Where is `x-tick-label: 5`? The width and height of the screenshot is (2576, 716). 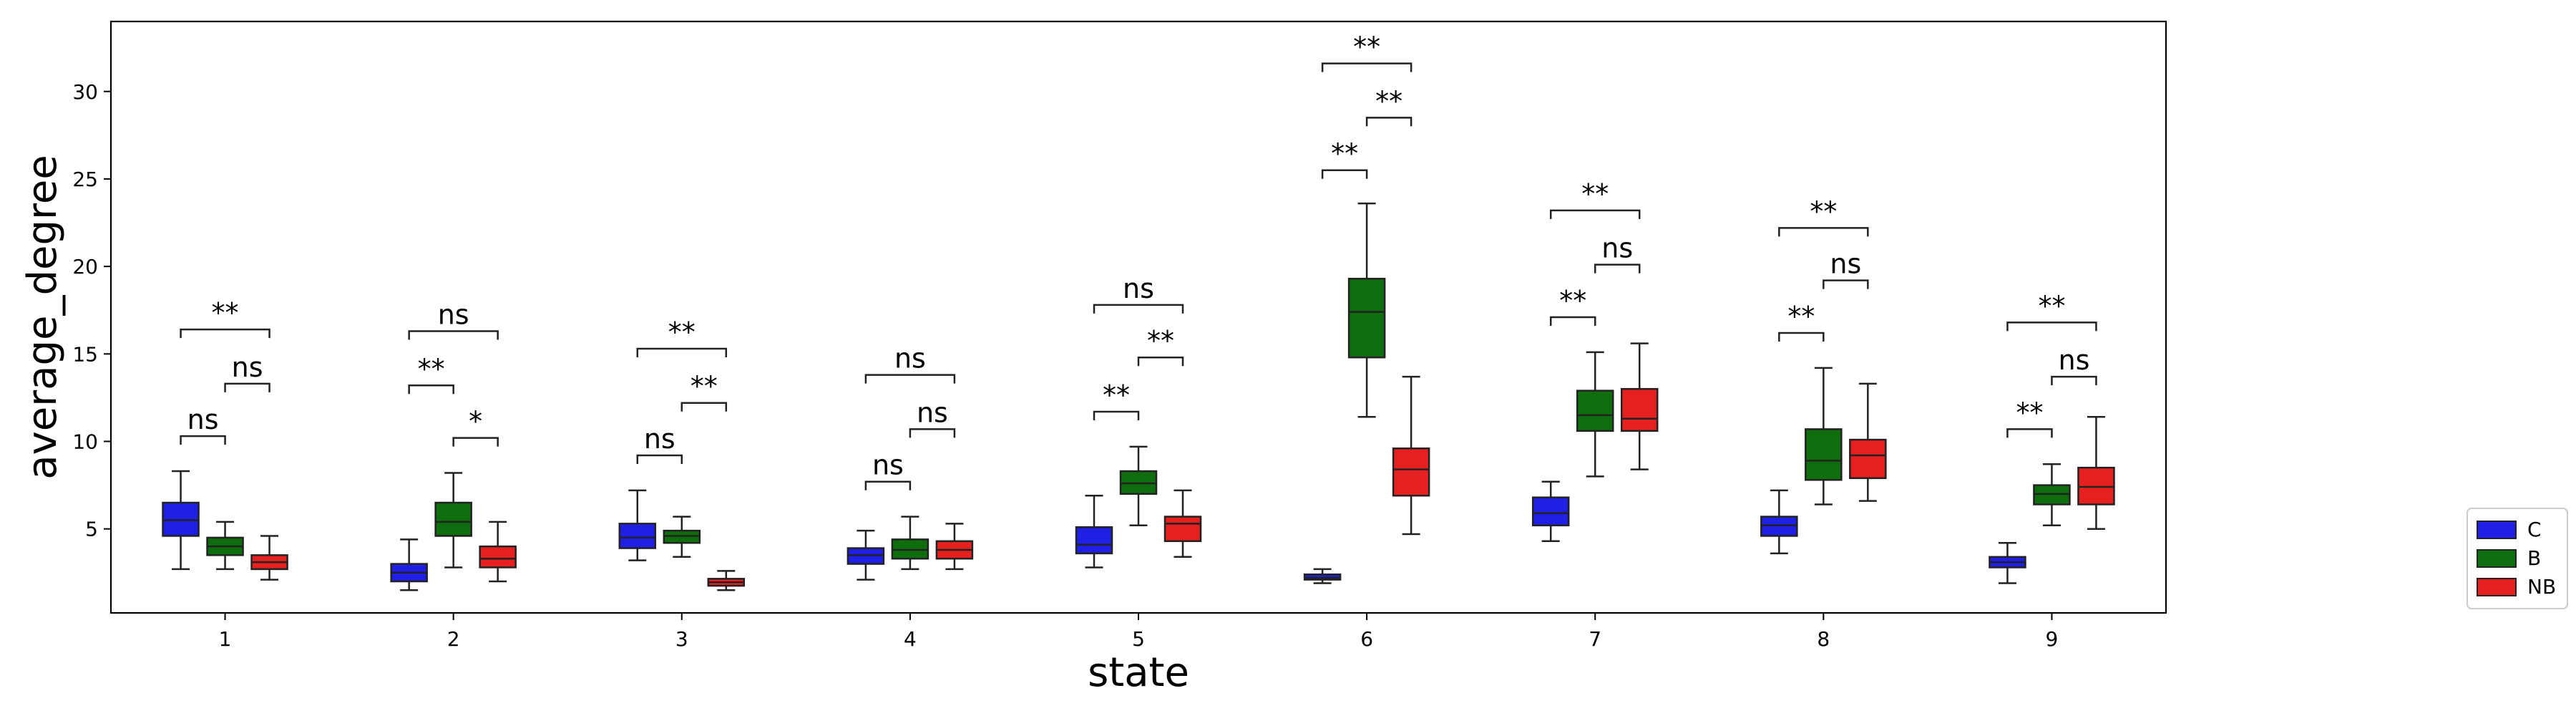 x-tick-label: 5 is located at coordinates (1138, 639).